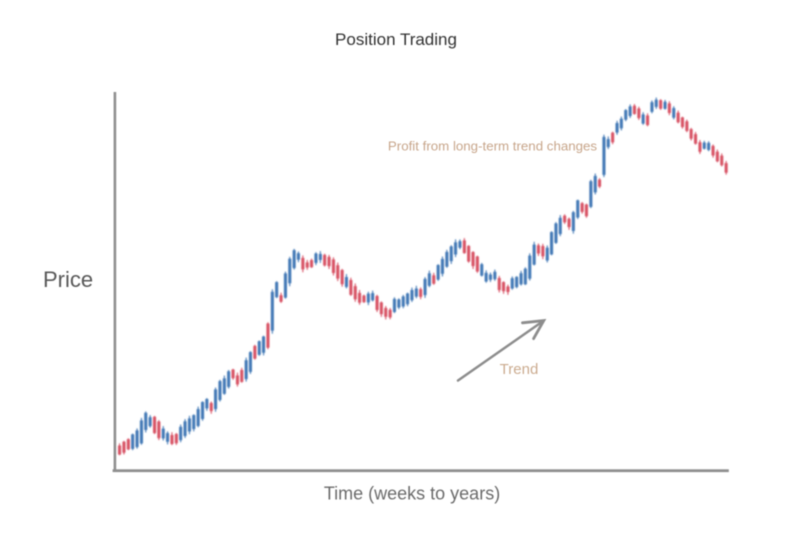  What do you see at coordinates (519, 369) in the screenshot?
I see `svg-text: Trend` at bounding box center [519, 369].